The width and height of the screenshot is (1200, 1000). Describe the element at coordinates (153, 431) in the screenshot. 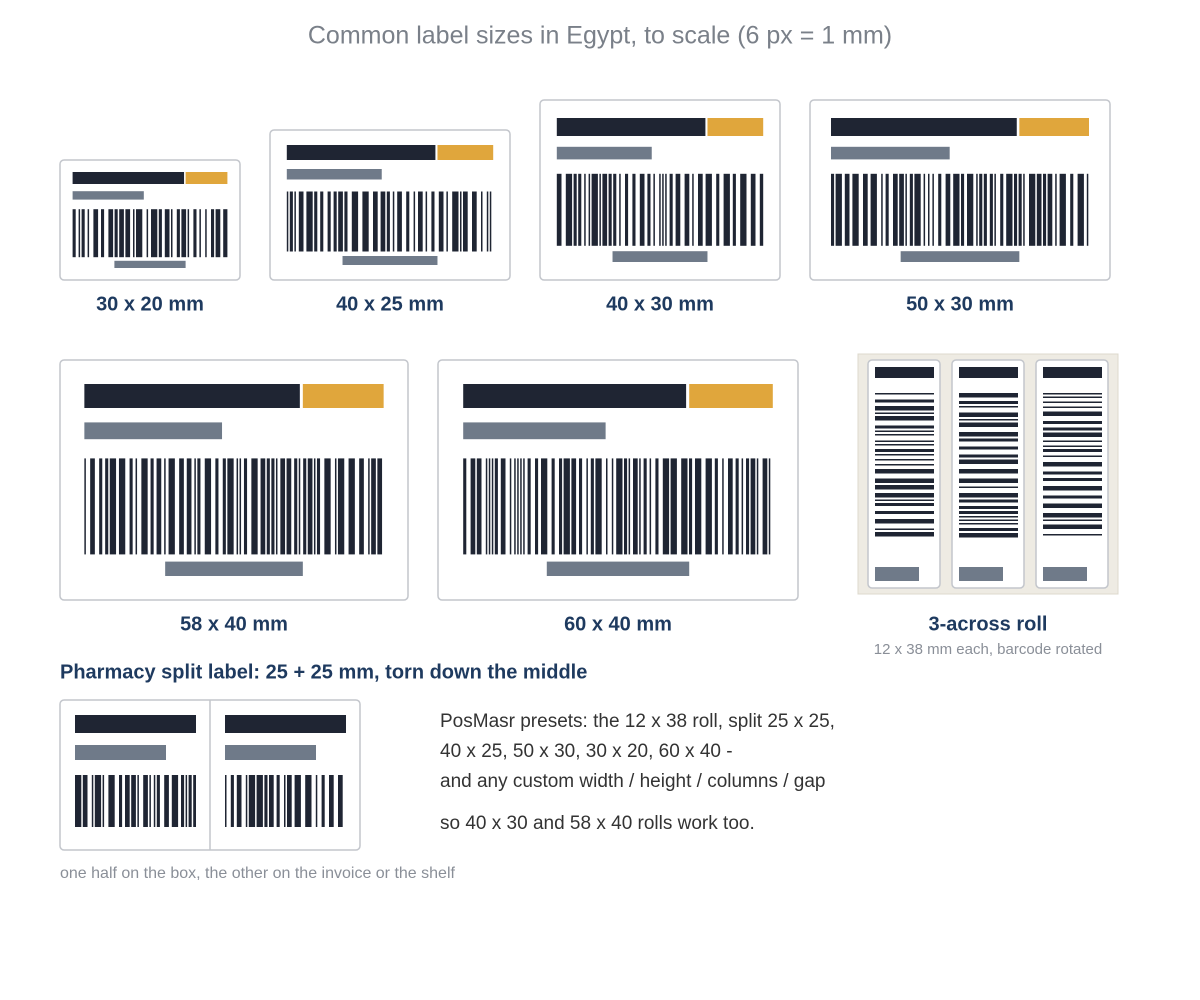

I see `text-bar` at that location.